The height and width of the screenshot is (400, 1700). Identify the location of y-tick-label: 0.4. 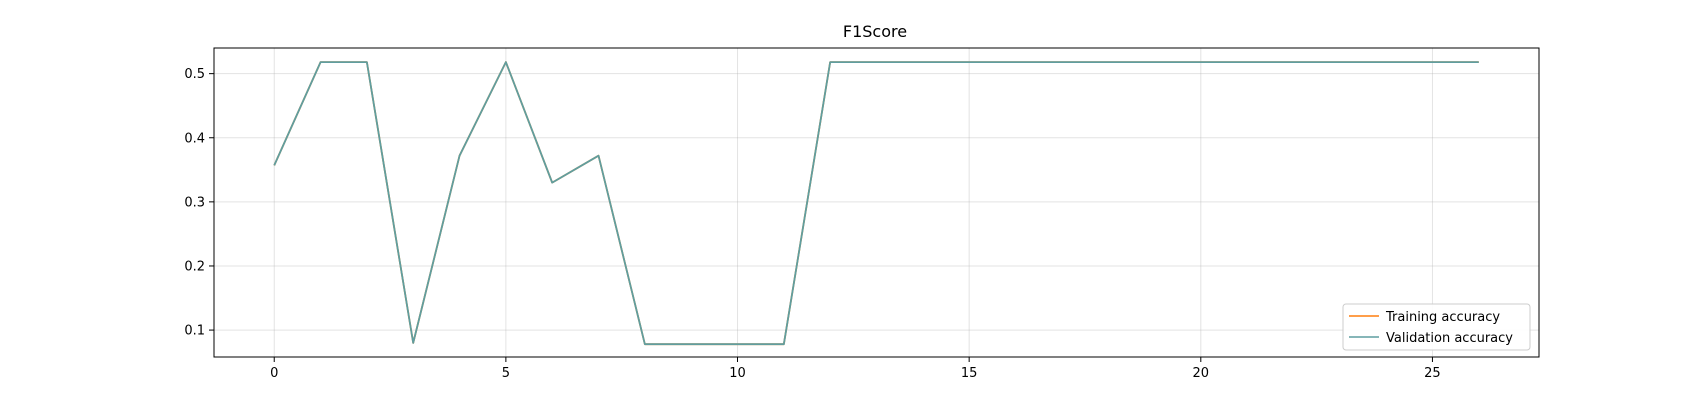
(194, 138).